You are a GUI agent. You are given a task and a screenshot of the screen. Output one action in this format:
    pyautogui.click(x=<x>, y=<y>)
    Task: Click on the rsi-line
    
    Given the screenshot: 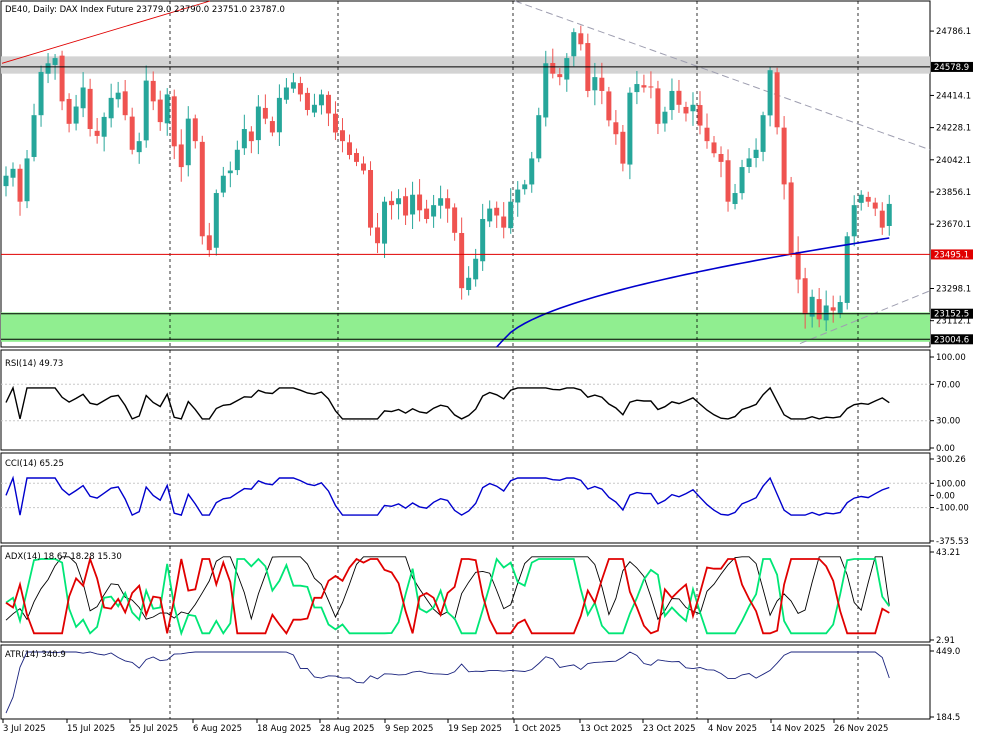 What is the action you would take?
    pyautogui.click(x=447, y=402)
    